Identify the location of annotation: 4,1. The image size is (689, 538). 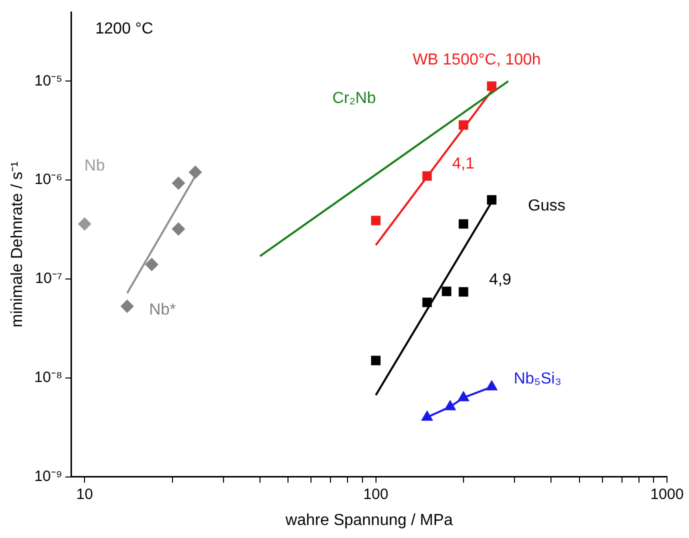
(463, 163).